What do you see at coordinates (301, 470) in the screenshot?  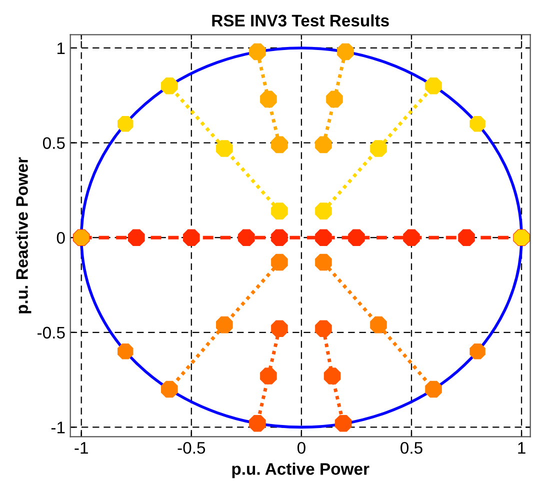 I see `x-axis-title: p.u. Active Power` at bounding box center [301, 470].